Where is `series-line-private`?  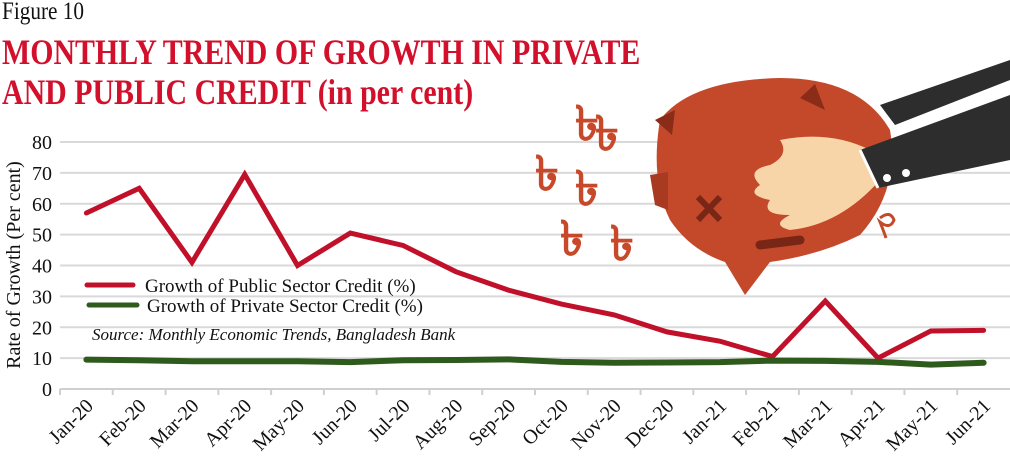 series-line-private is located at coordinates (535, 362).